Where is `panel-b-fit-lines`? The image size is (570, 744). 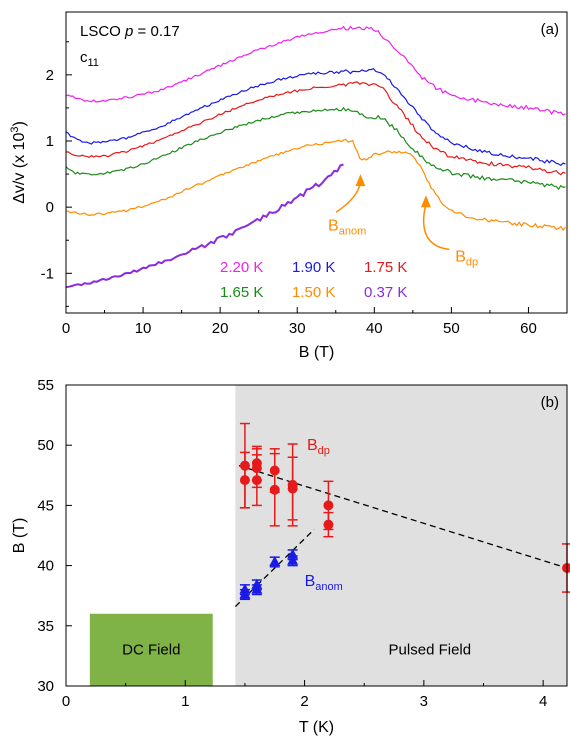 panel-b-fit-lines is located at coordinates (401, 536).